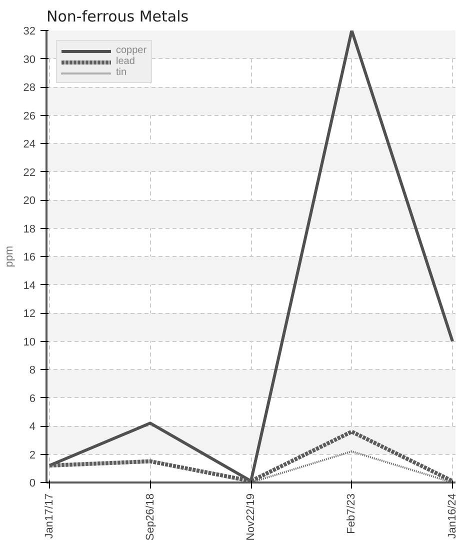 Image resolution: width=465 pixels, height=543 pixels. I want to click on y-tick-label: 0, so click(32, 484).